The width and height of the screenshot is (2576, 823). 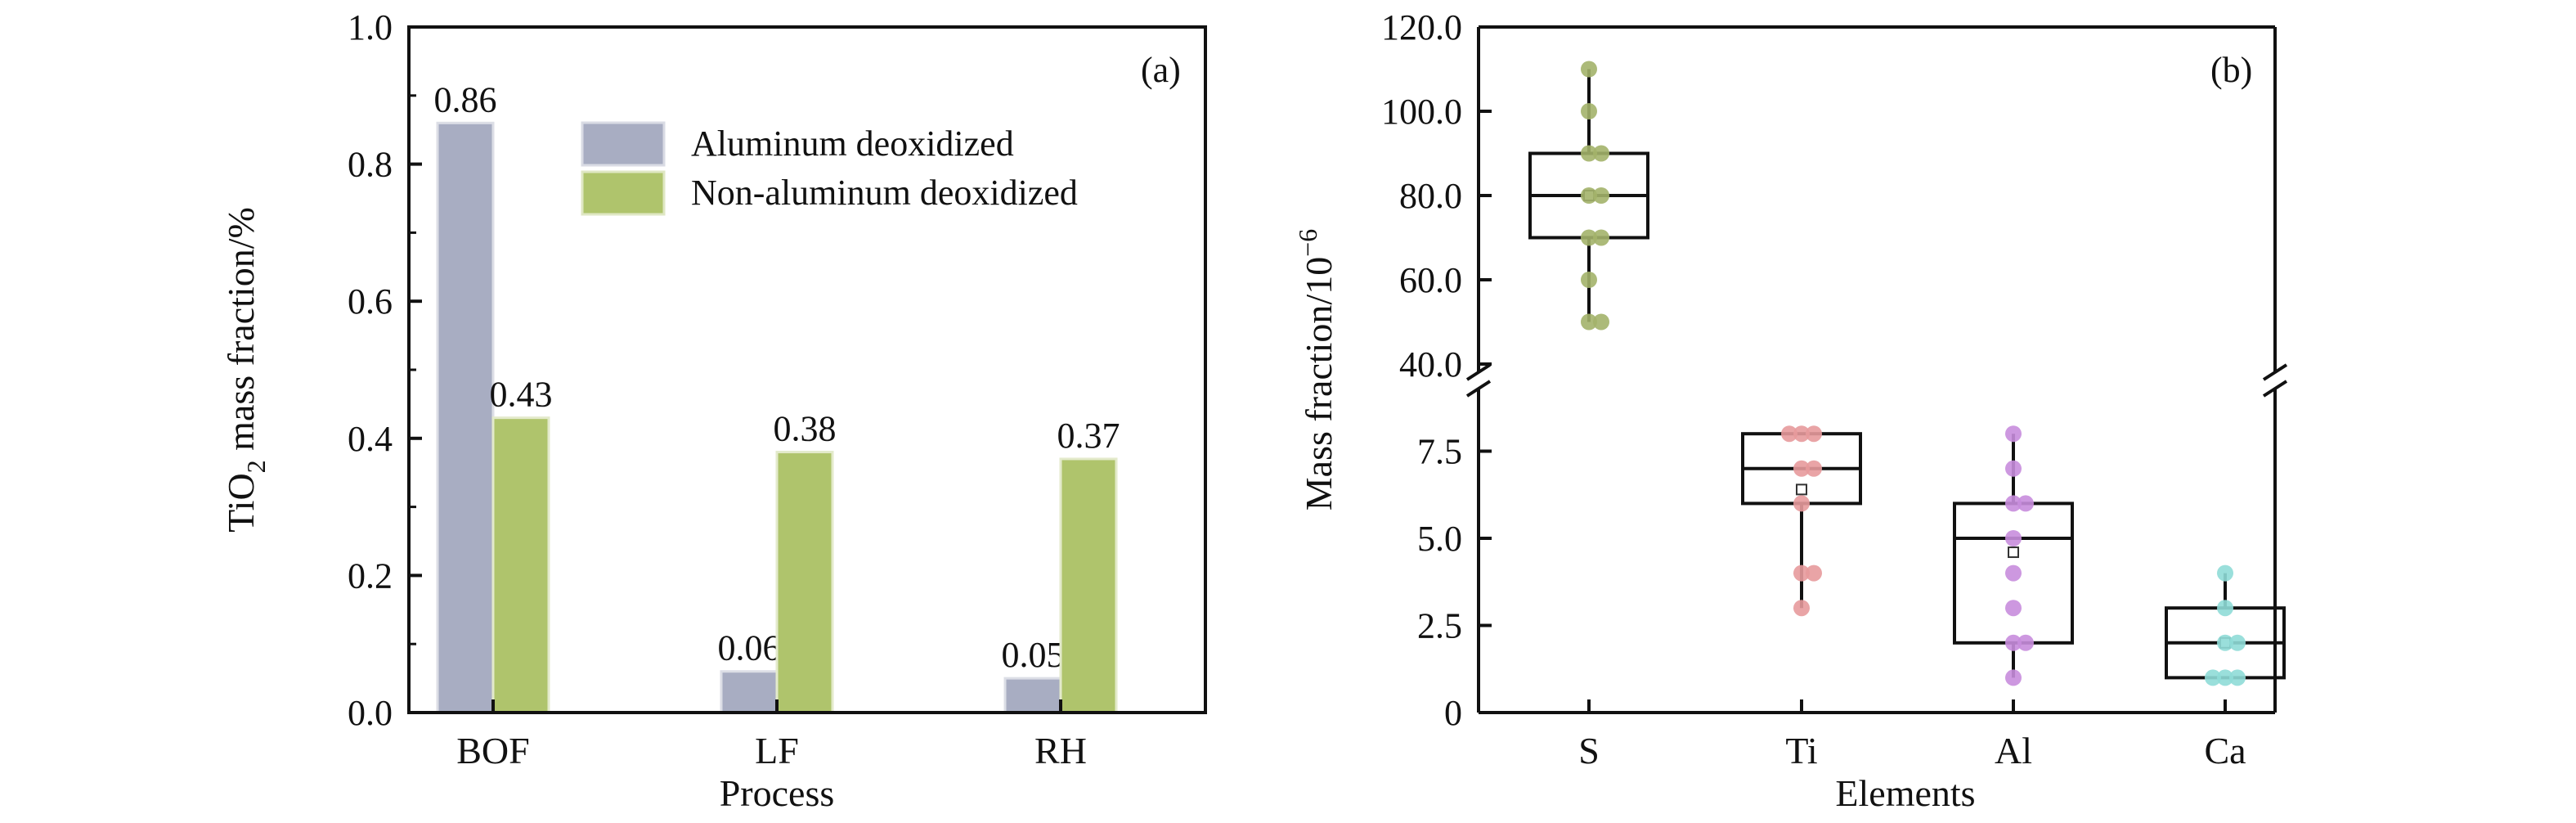 What do you see at coordinates (2225, 750) in the screenshot?
I see `x-tick-label: Ca` at bounding box center [2225, 750].